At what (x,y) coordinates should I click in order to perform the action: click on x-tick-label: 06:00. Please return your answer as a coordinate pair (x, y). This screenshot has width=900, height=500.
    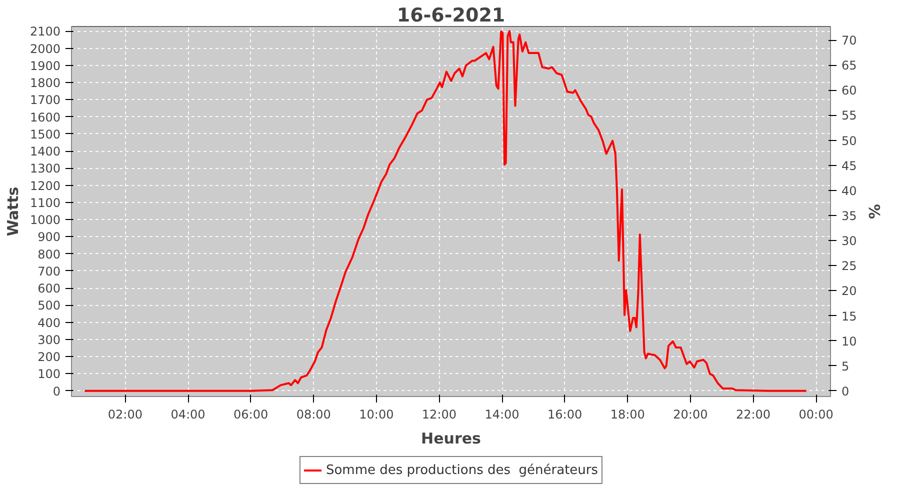
    Looking at the image, I should click on (251, 415).